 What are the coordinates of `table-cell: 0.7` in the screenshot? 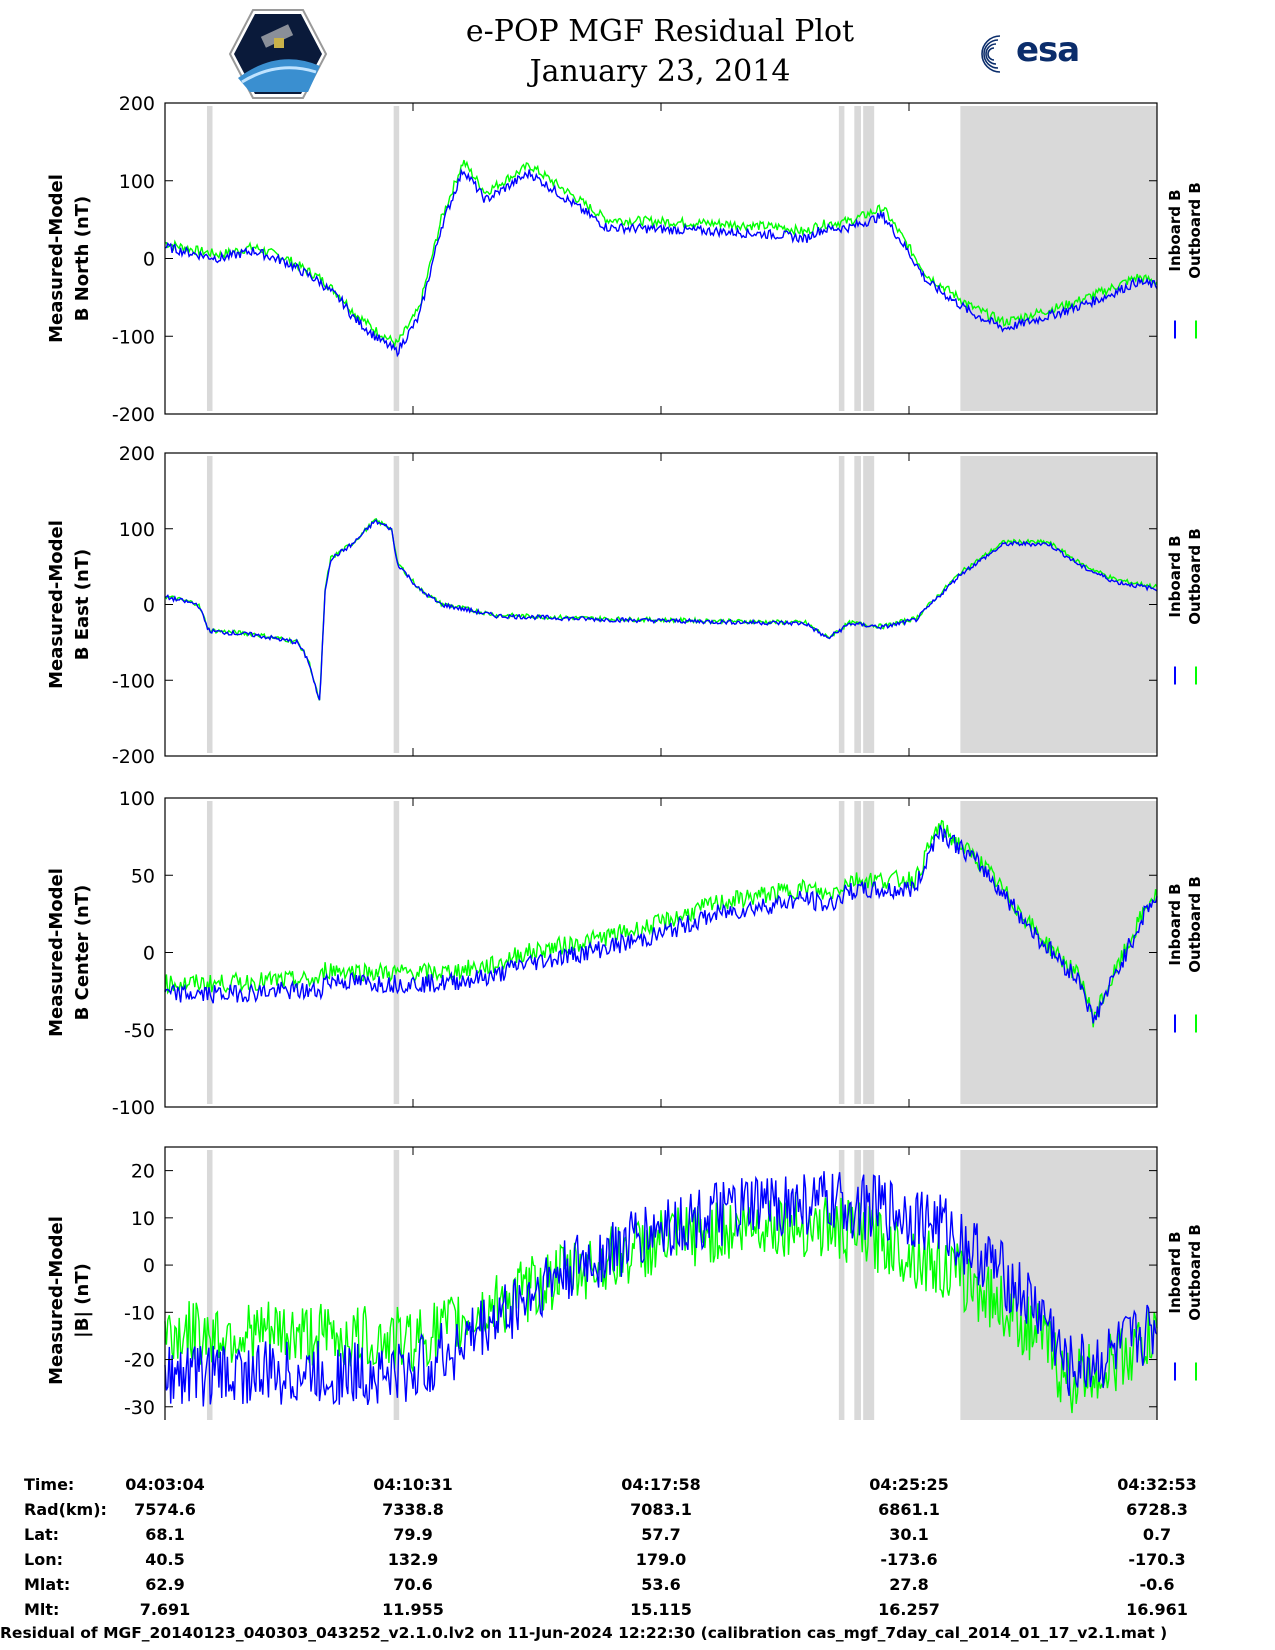 It's located at (1157, 1534).